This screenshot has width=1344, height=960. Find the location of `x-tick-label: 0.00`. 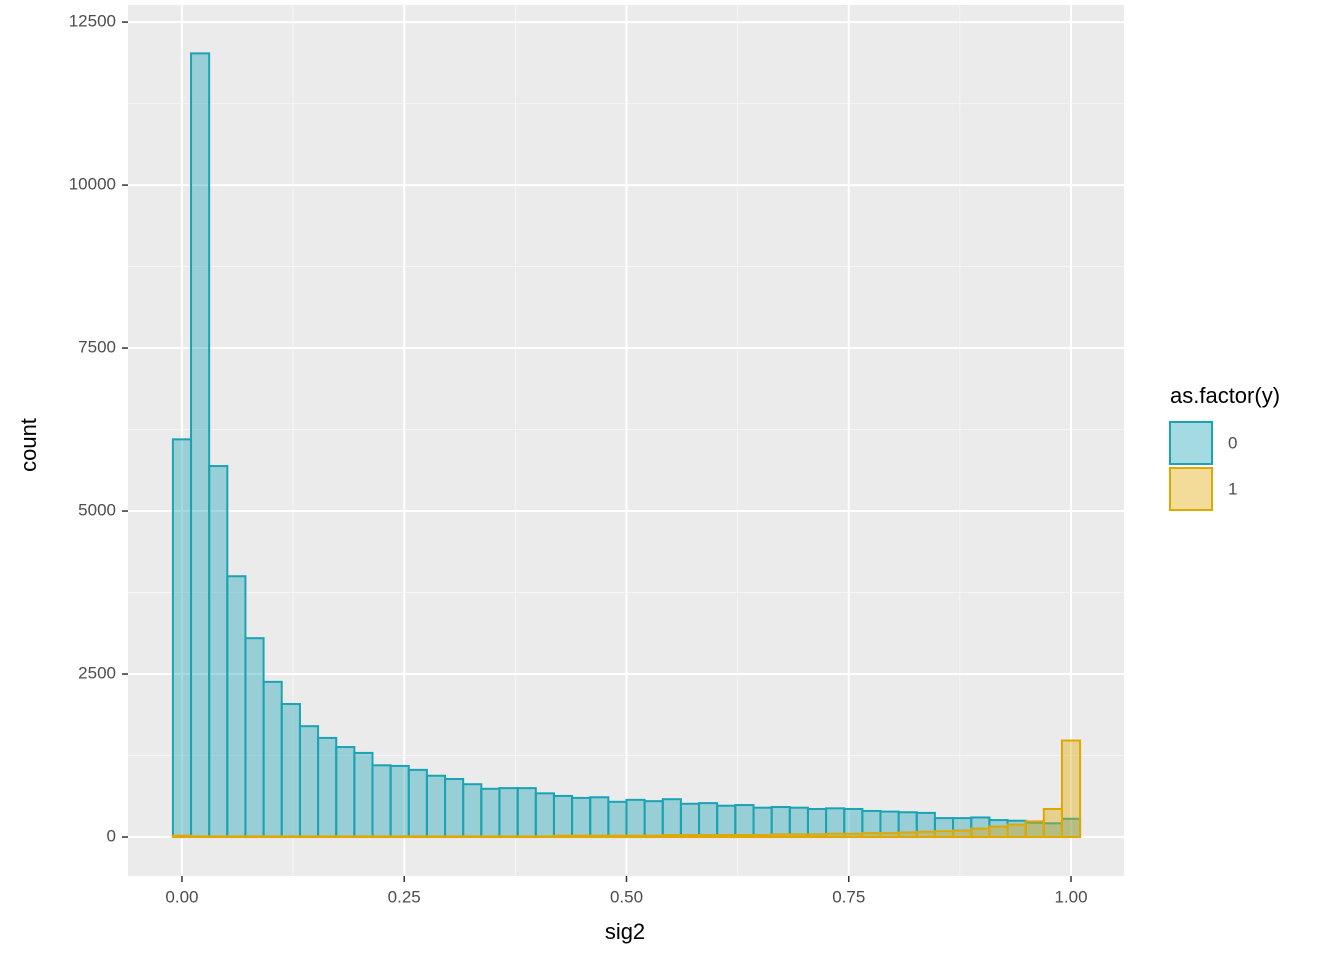

x-tick-label: 0.00 is located at coordinates (181, 896).